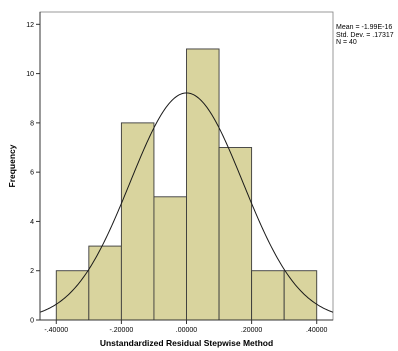  Describe the element at coordinates (32, 222) in the screenshot. I see `y-tick-label: 4` at that location.